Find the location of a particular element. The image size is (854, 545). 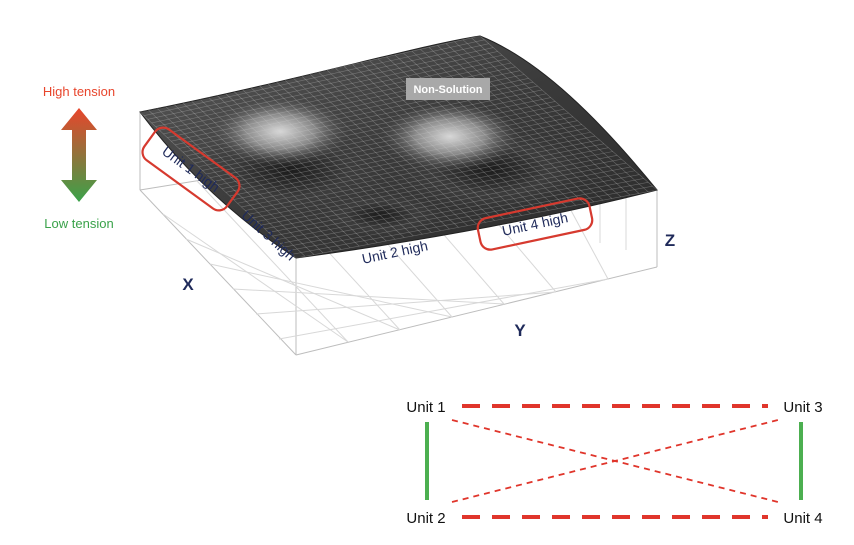

node-unit4: Unit 4 is located at coordinates (802, 518).